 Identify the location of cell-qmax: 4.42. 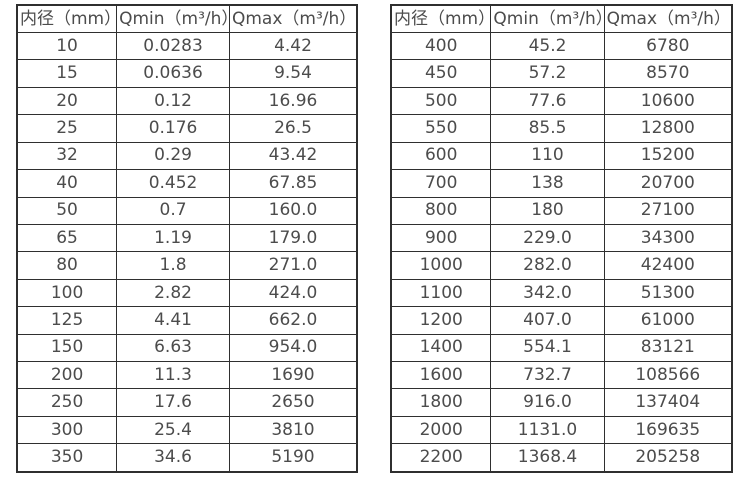
(293, 46).